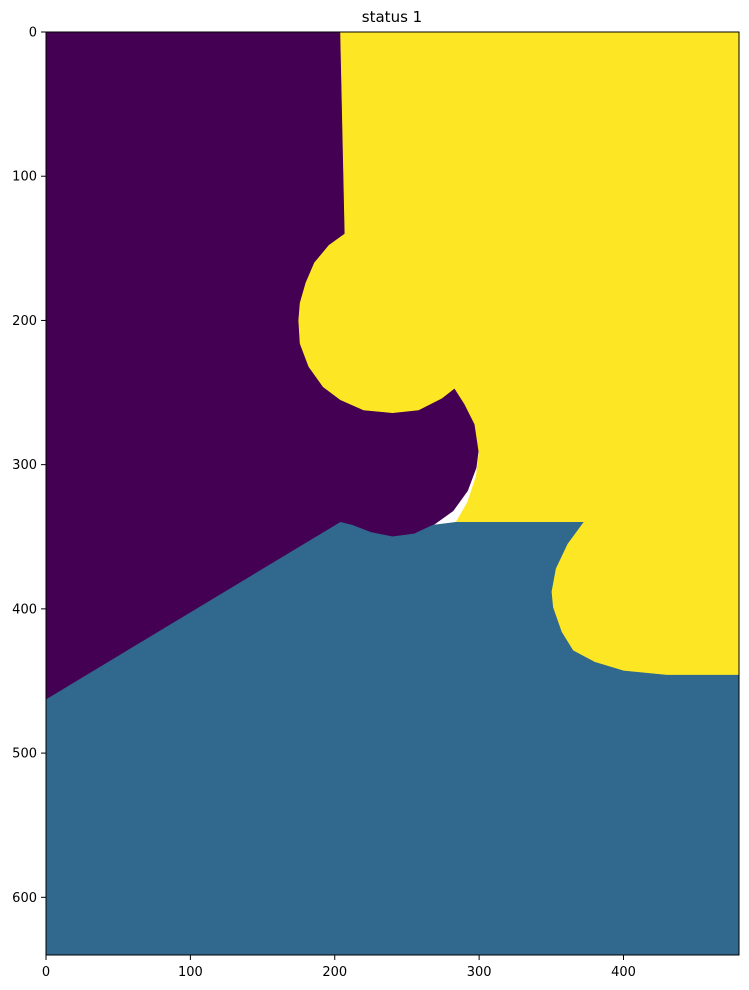 The height and width of the screenshot is (990, 749). What do you see at coordinates (46, 972) in the screenshot?
I see `x-tick-label: 0` at bounding box center [46, 972].